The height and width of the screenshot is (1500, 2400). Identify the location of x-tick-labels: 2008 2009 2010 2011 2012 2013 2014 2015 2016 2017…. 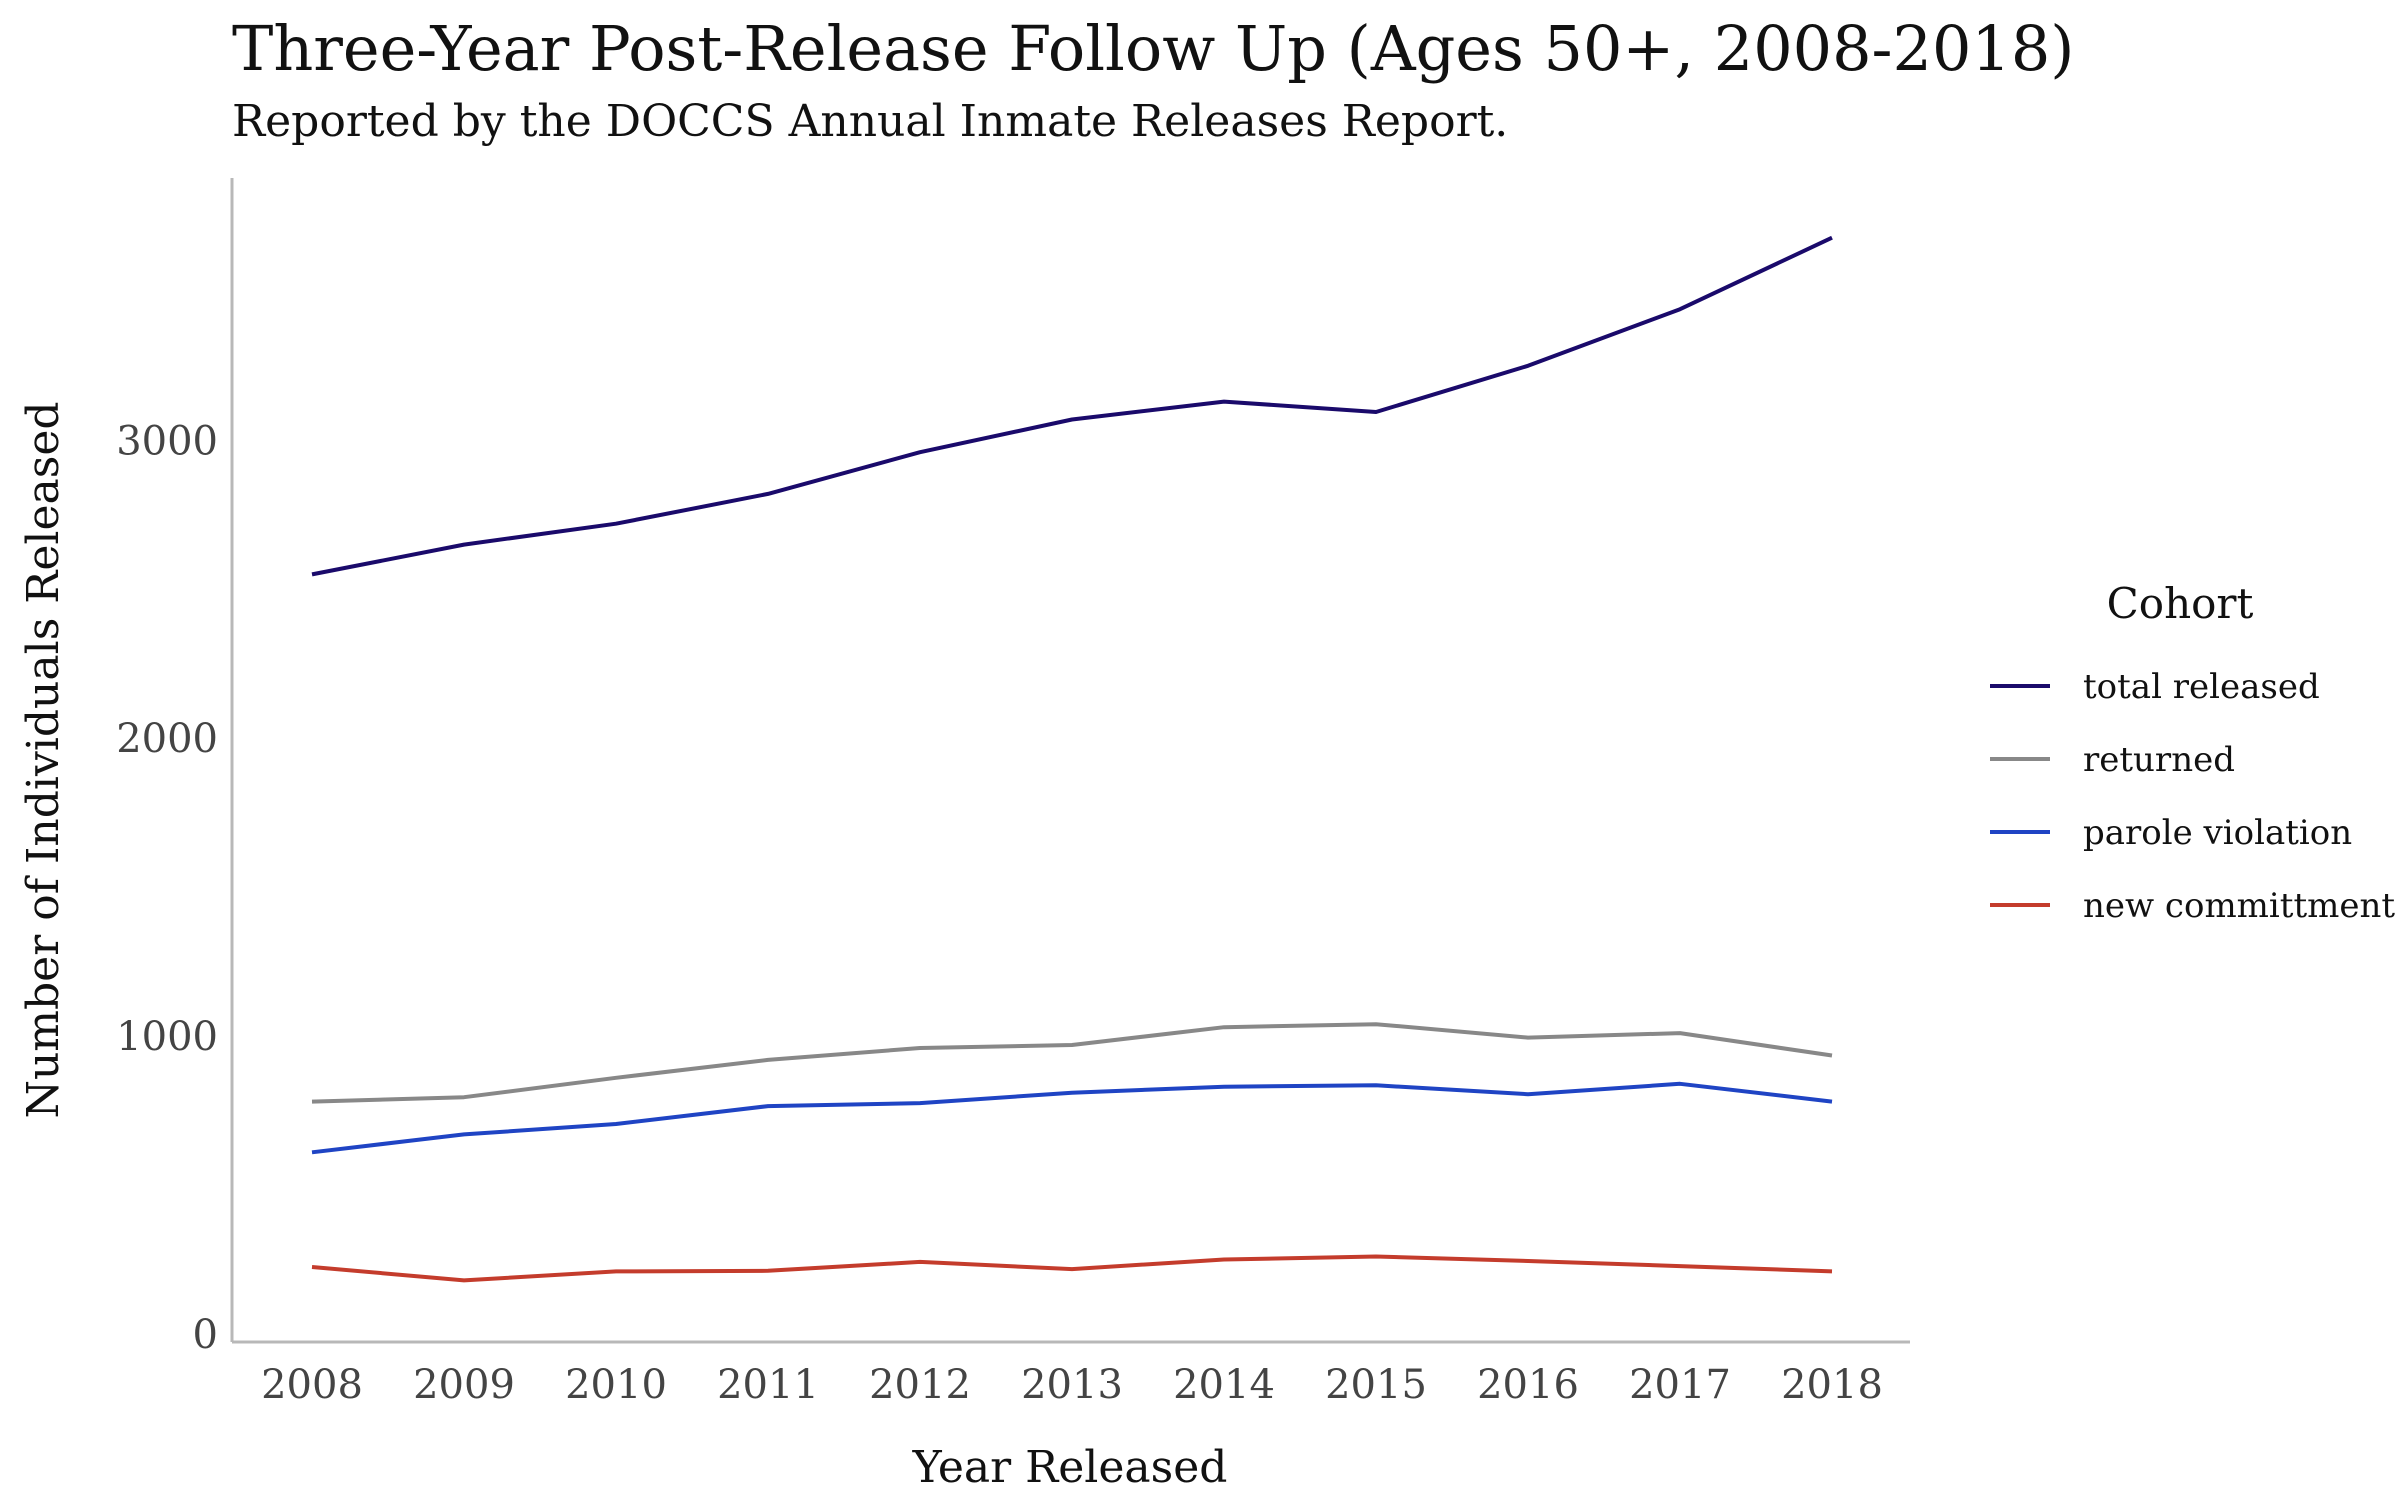
(1072, 1385).